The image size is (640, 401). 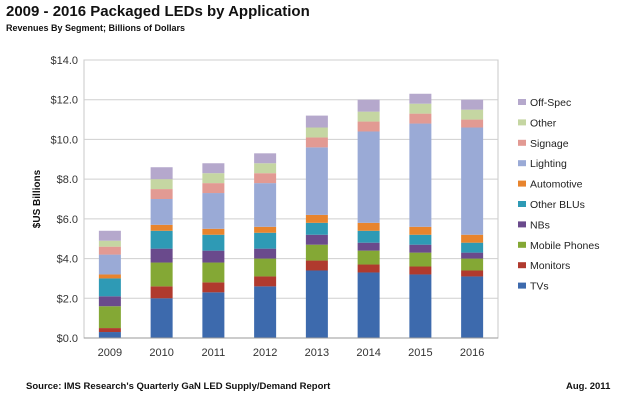 I want to click on y-tick-label: $14.0, so click(x=64, y=61).